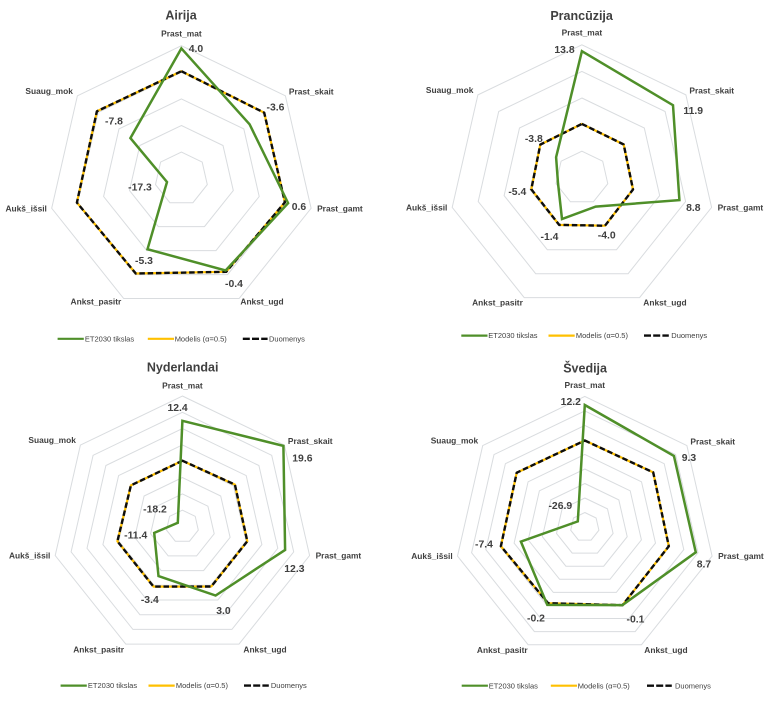 This screenshot has height=705, width=775. I want to click on svg-text: -26.9, so click(560, 506).